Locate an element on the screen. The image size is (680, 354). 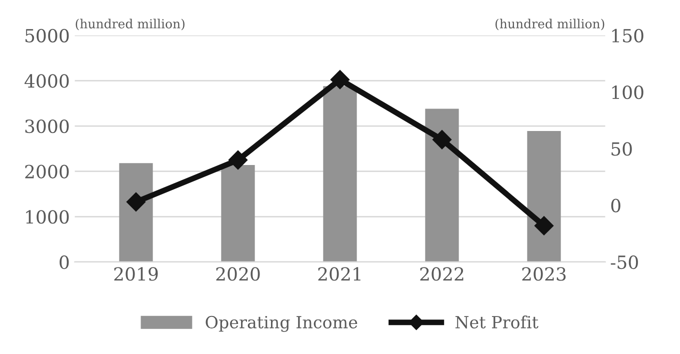
x-tick-label: 2021 is located at coordinates (339, 274).